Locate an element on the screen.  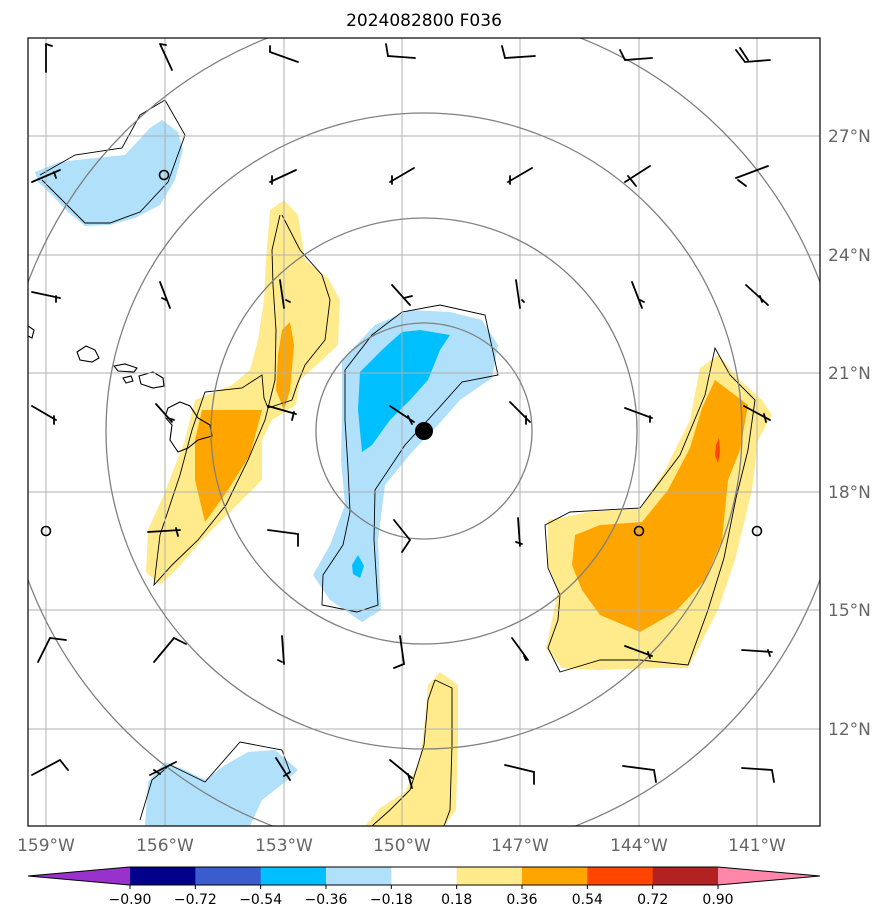
contour-nw is located at coordinates (112, 161).